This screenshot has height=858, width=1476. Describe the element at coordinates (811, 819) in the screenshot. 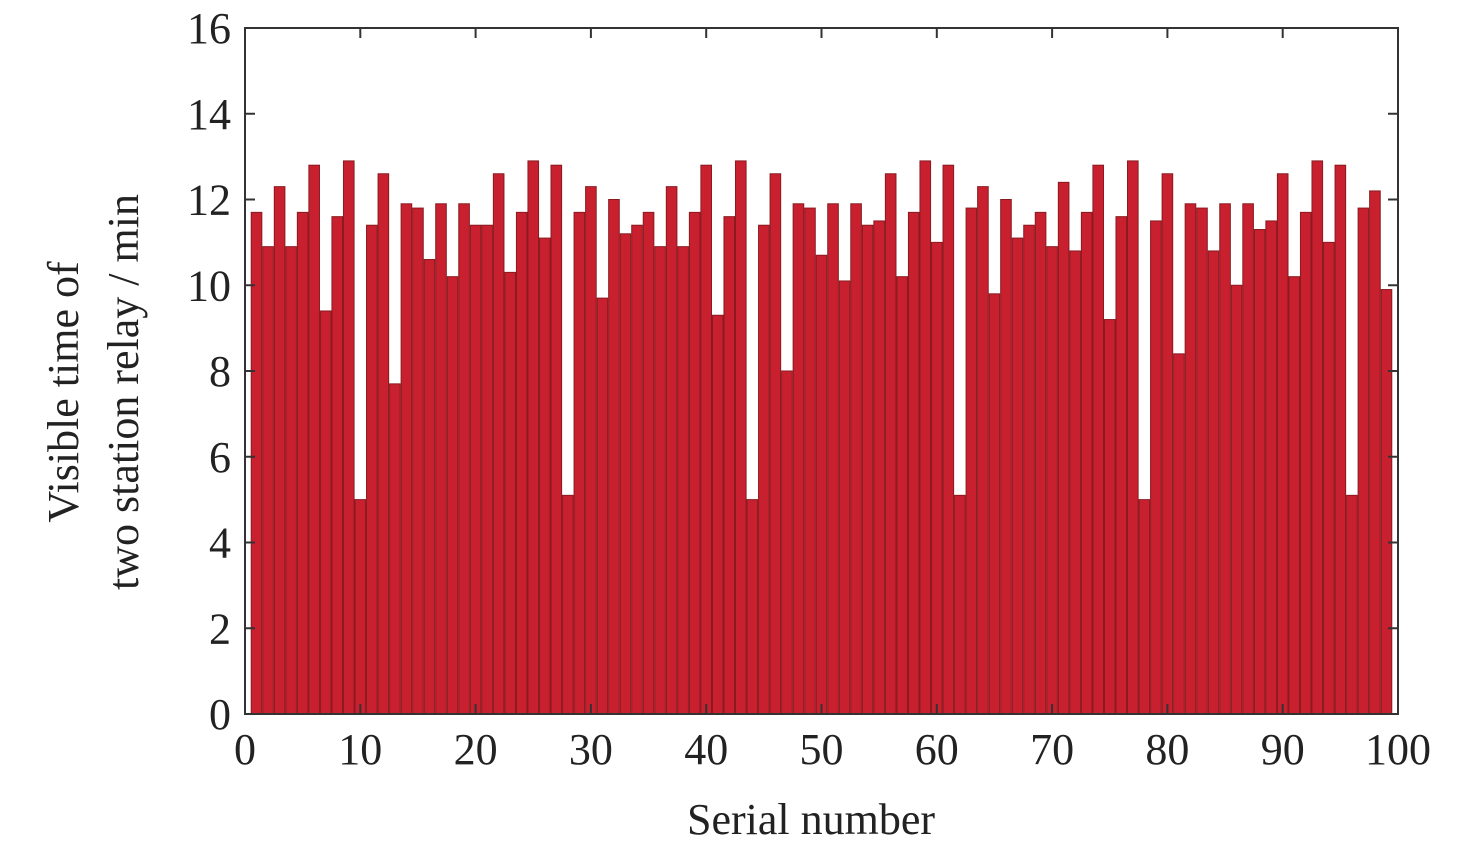

I see `x-axis-label: Serial number` at that location.